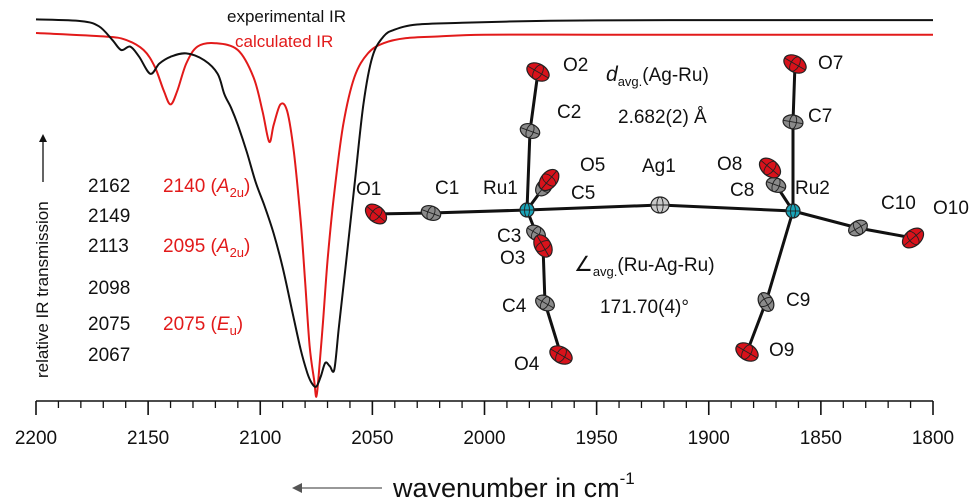 This screenshot has height=502, width=979. Describe the element at coordinates (657, 95) in the screenshot. I see `distance-annotation: davg.(Ag-Ru) 2.682(2) Å` at that location.